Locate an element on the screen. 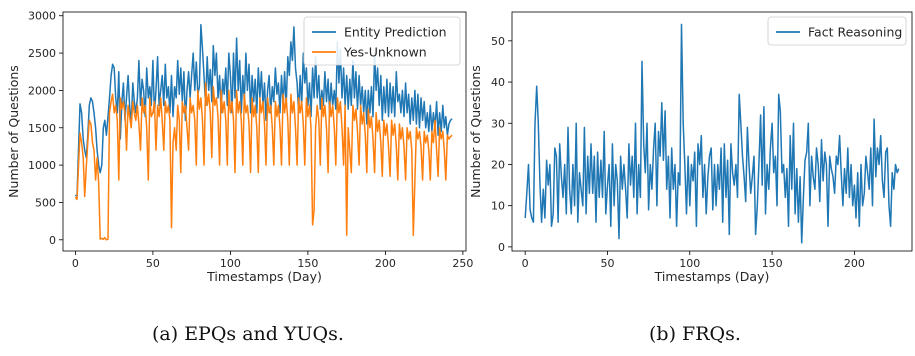 The image size is (915, 356). y-tick-label: 50 is located at coordinates (498, 41).